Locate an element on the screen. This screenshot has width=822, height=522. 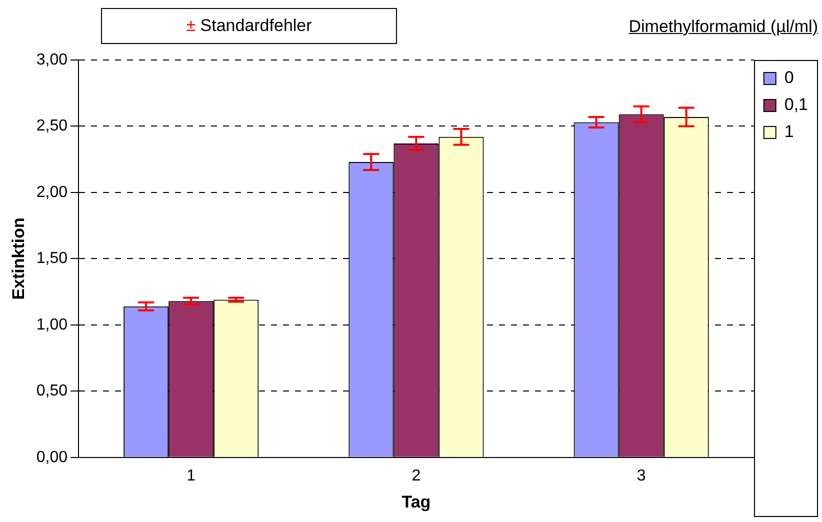
x-tick-label: 2 is located at coordinates (416, 475).